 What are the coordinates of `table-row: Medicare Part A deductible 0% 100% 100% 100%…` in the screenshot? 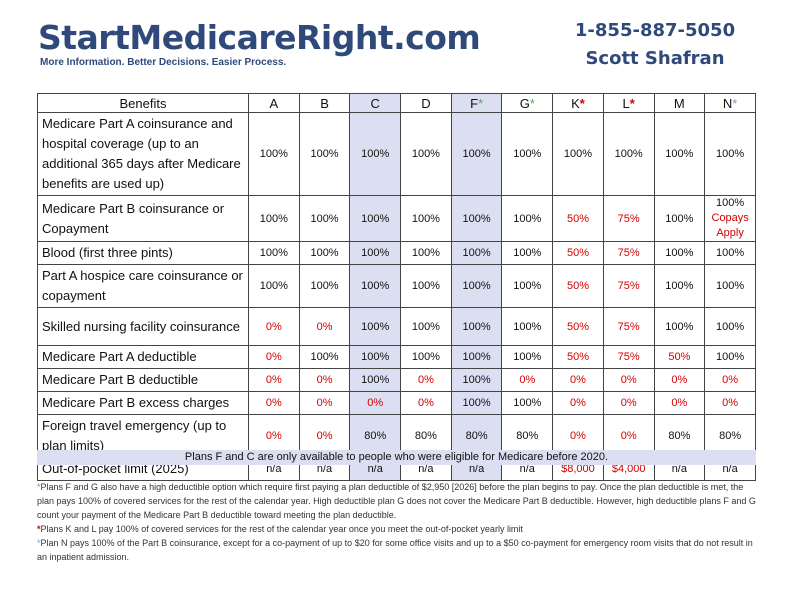 It's located at (396, 357).